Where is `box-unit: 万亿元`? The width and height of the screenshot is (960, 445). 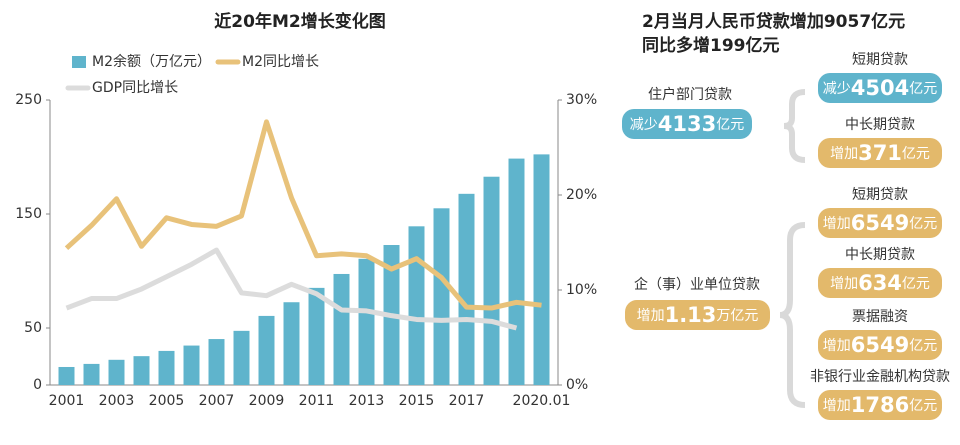 box-unit: 万亿元 is located at coordinates (737, 316).